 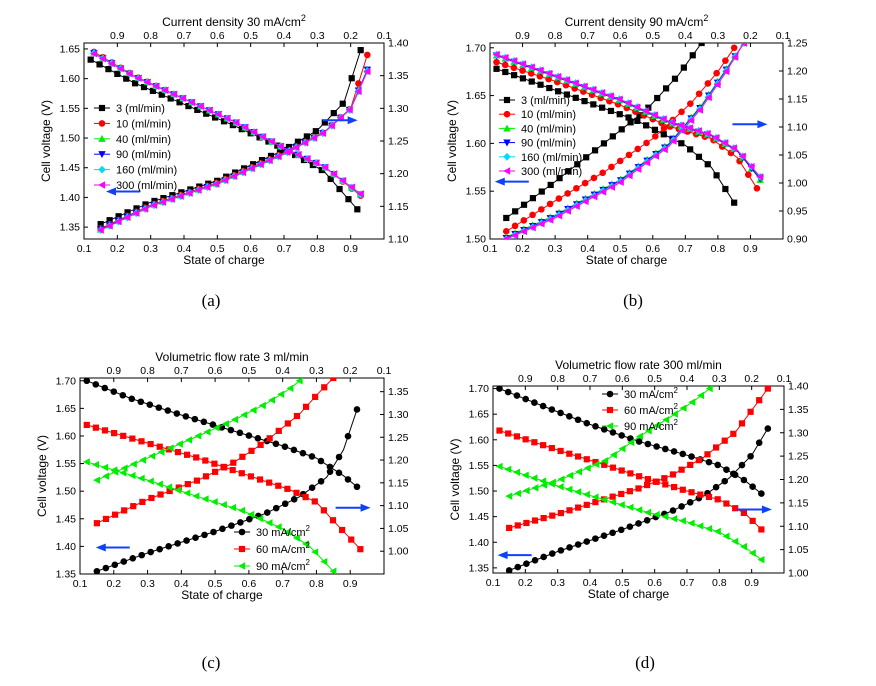 What do you see at coordinates (750, 36) in the screenshot?
I see `x-top-tick-label: 0.2` at bounding box center [750, 36].